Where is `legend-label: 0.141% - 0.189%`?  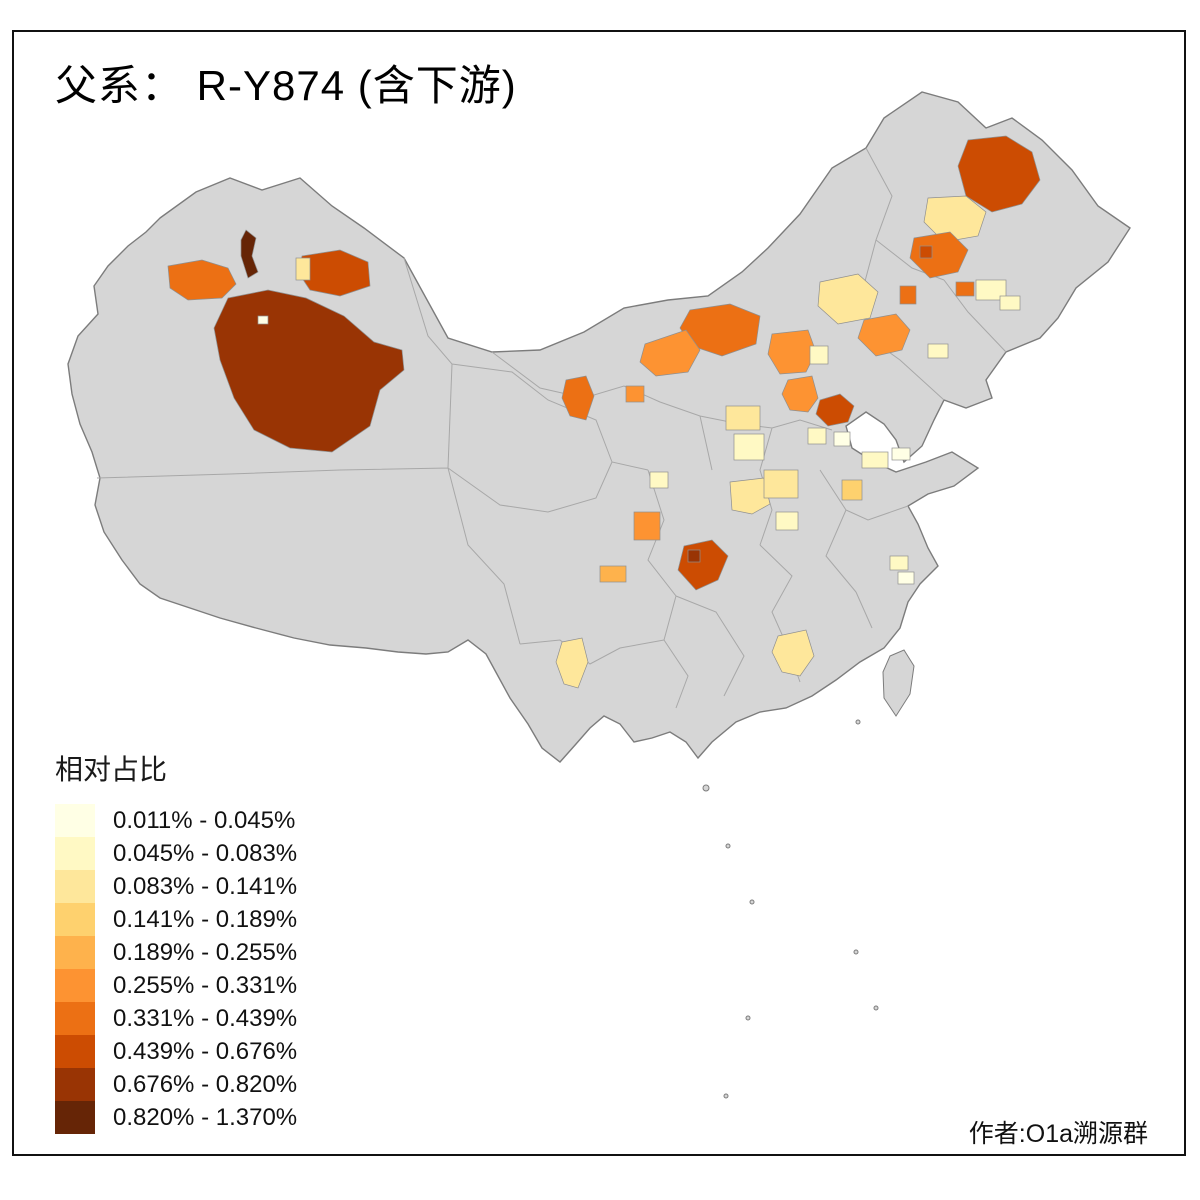
legend-label: 0.141% - 0.189% is located at coordinates (205, 919).